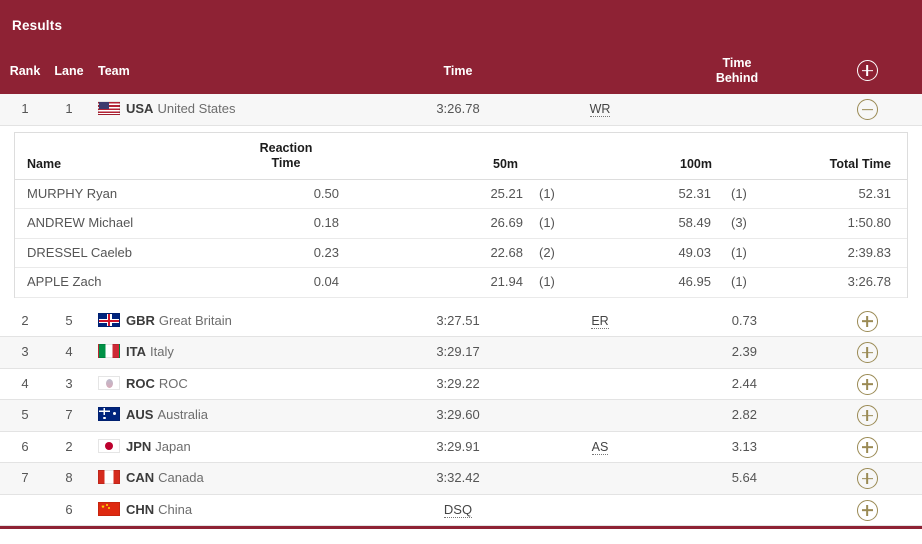  What do you see at coordinates (506, 163) in the screenshot?
I see `splits-header-50m: 50m` at bounding box center [506, 163].